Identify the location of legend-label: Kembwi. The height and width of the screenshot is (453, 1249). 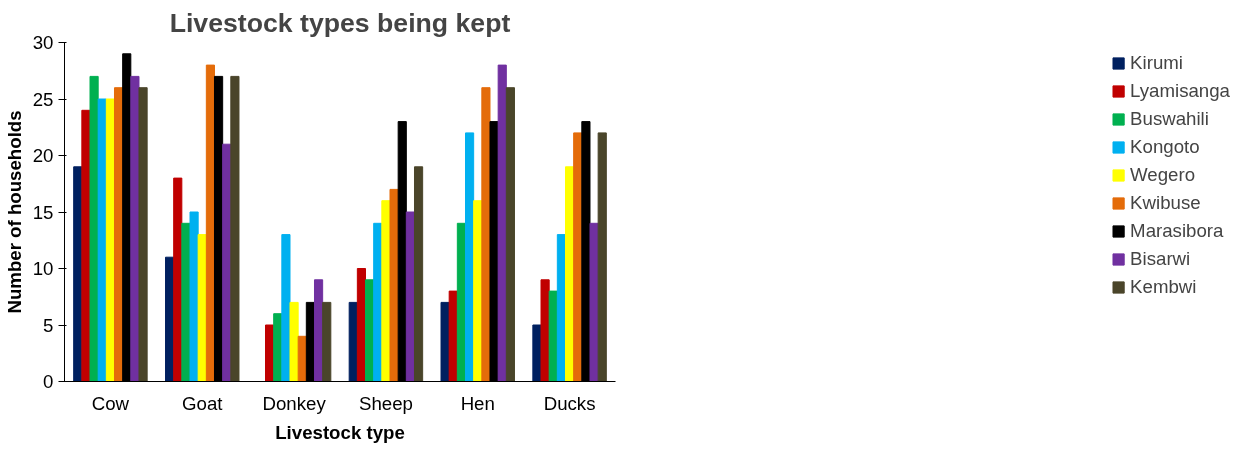
(1163, 287).